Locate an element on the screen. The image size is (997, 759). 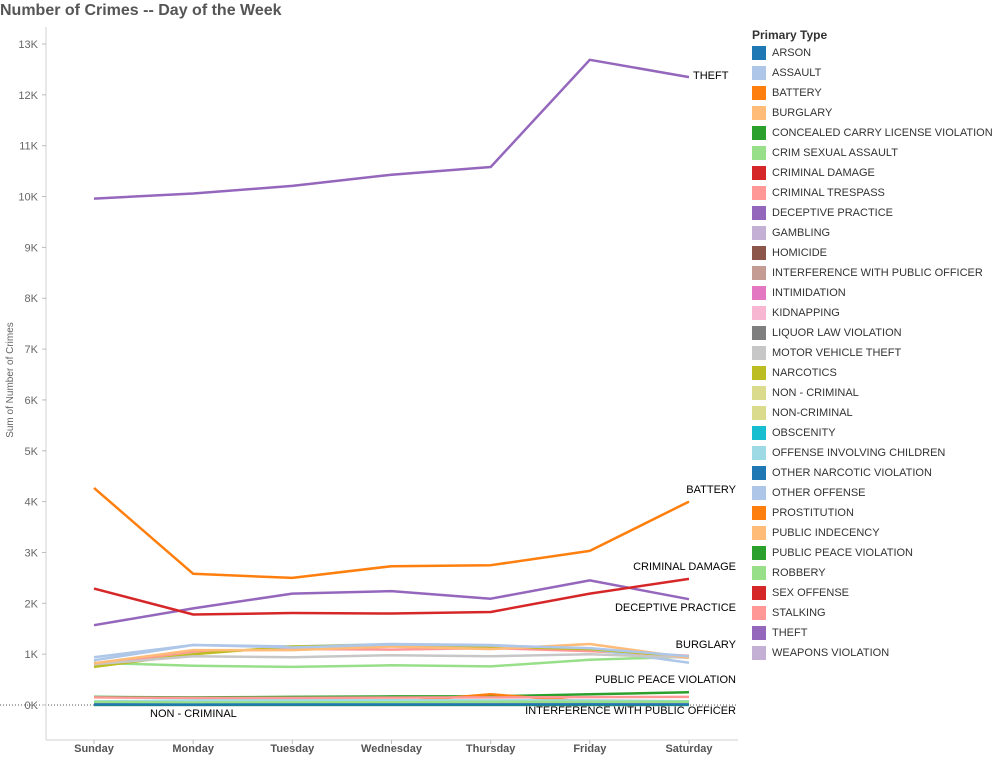
legend-item-assault: ASSAULT is located at coordinates (874, 73).